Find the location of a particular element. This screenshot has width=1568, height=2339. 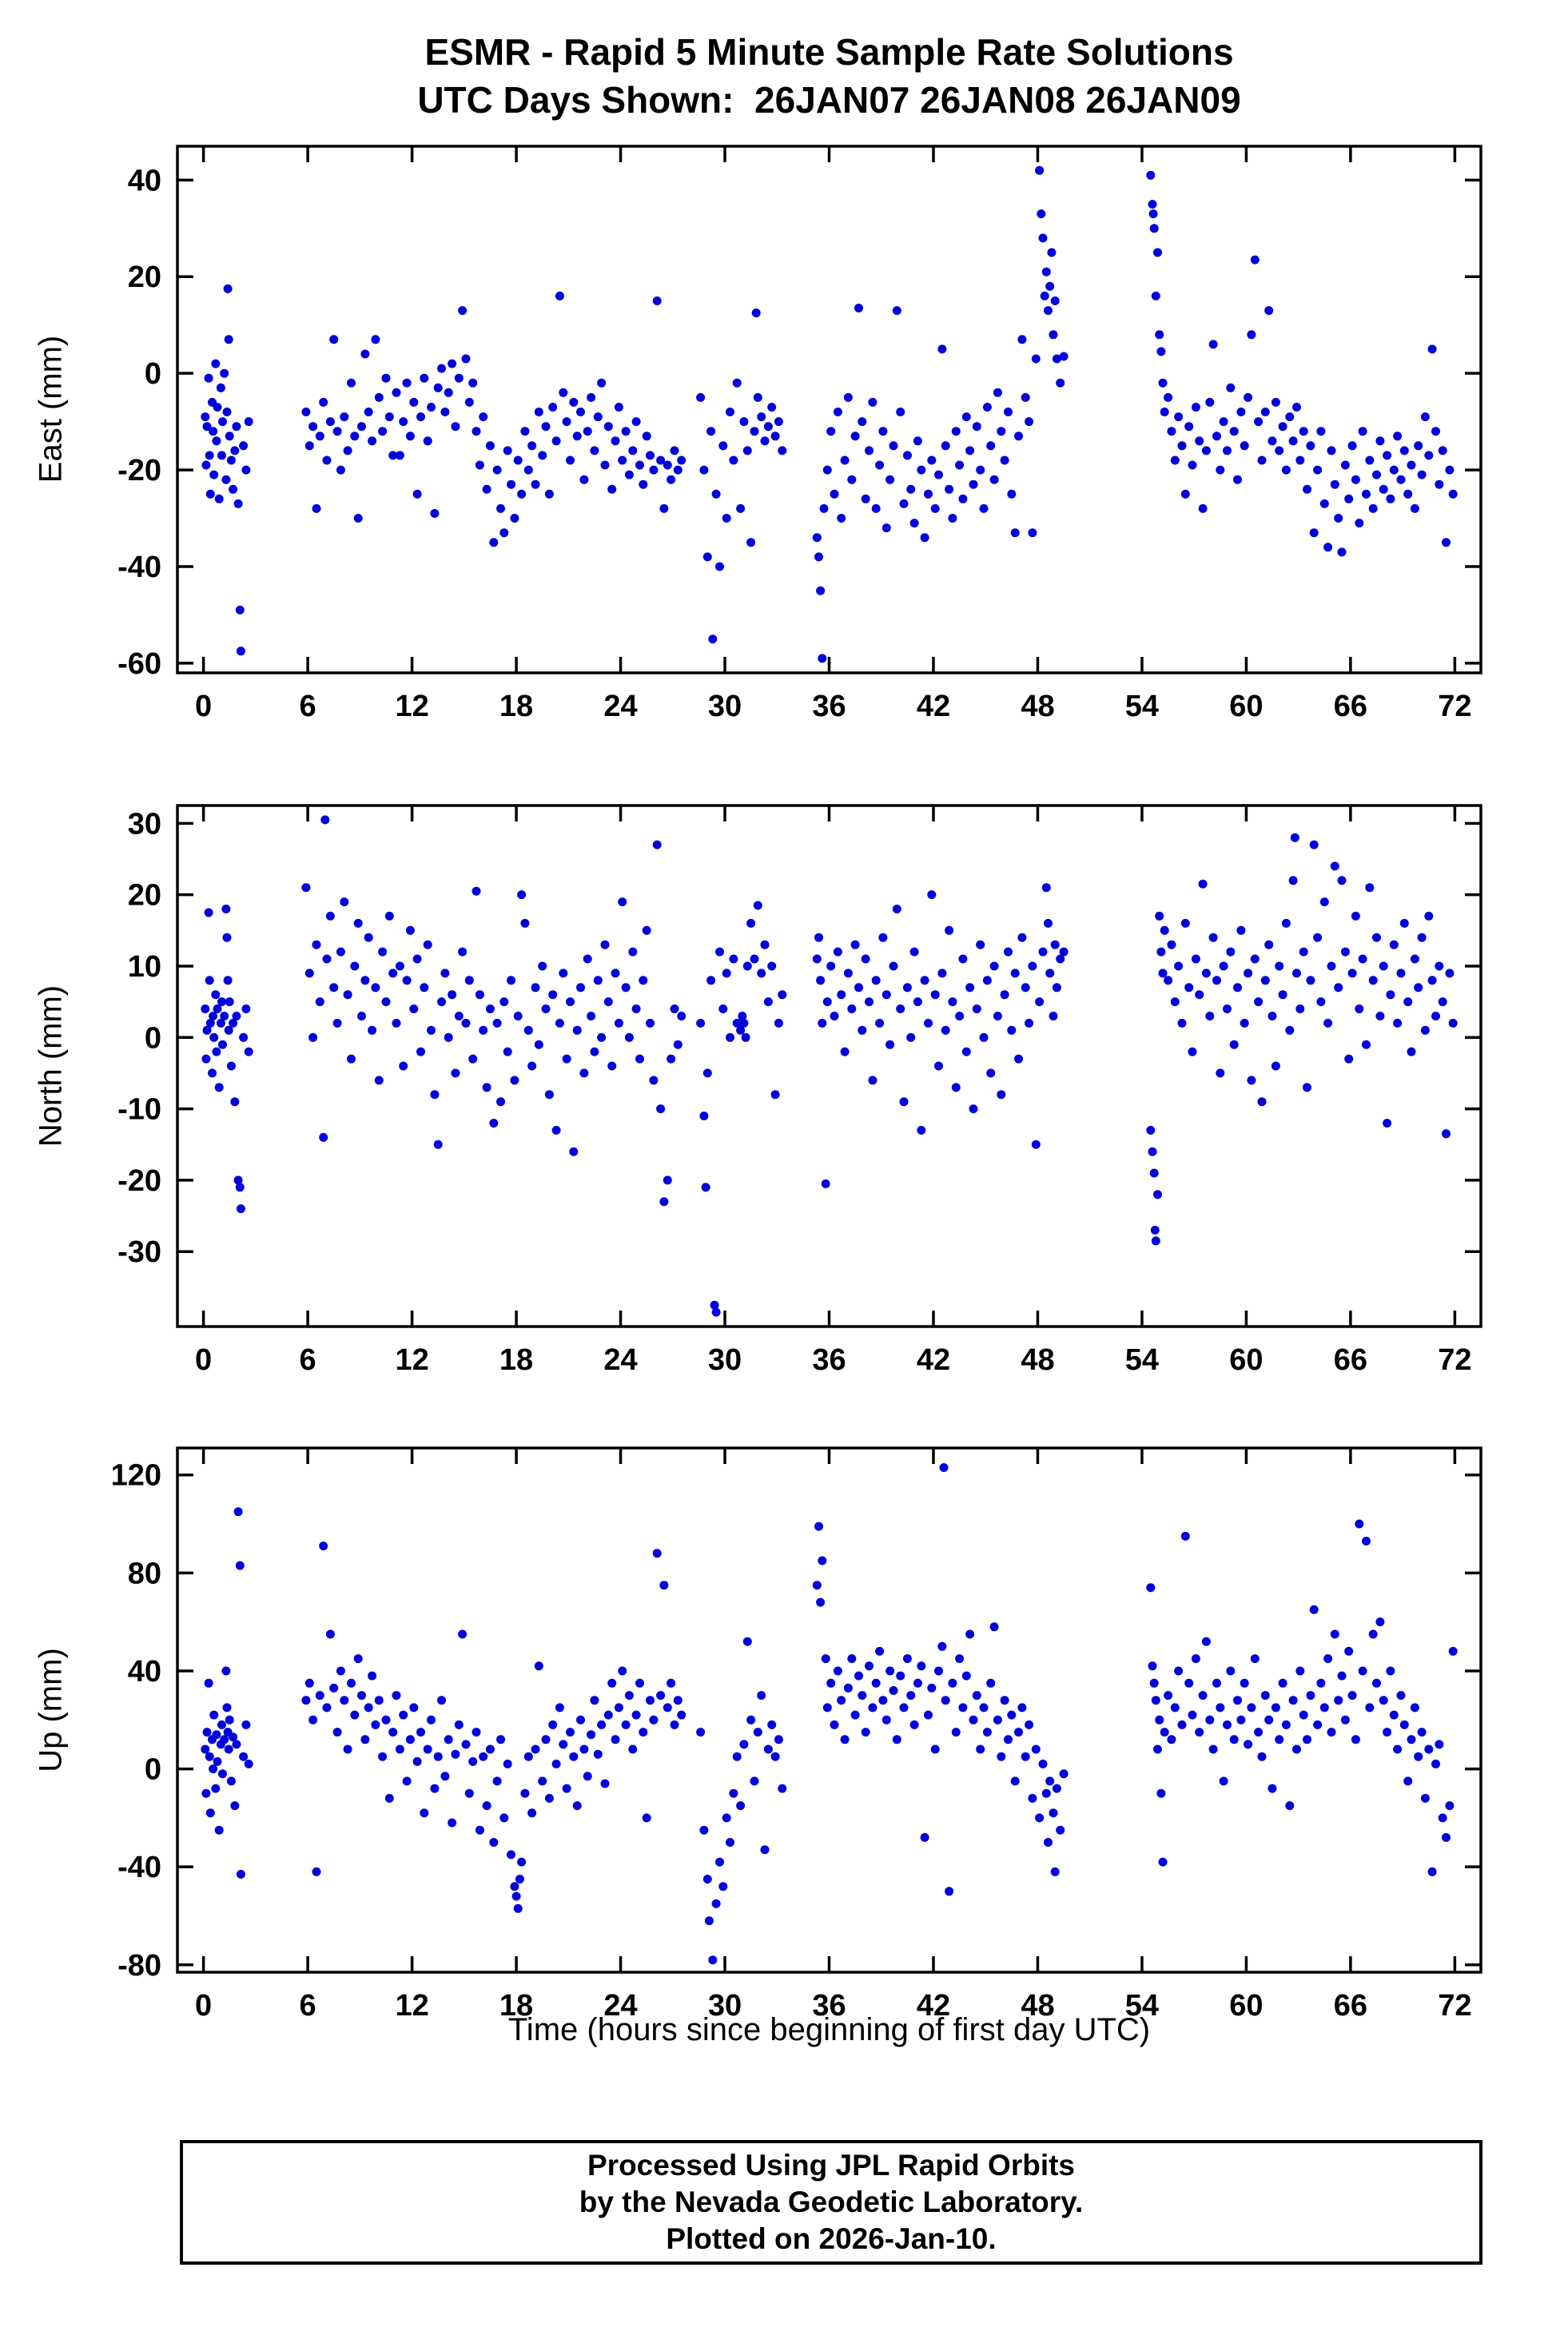

y-tick-label: 0 is located at coordinates (153, 1038).